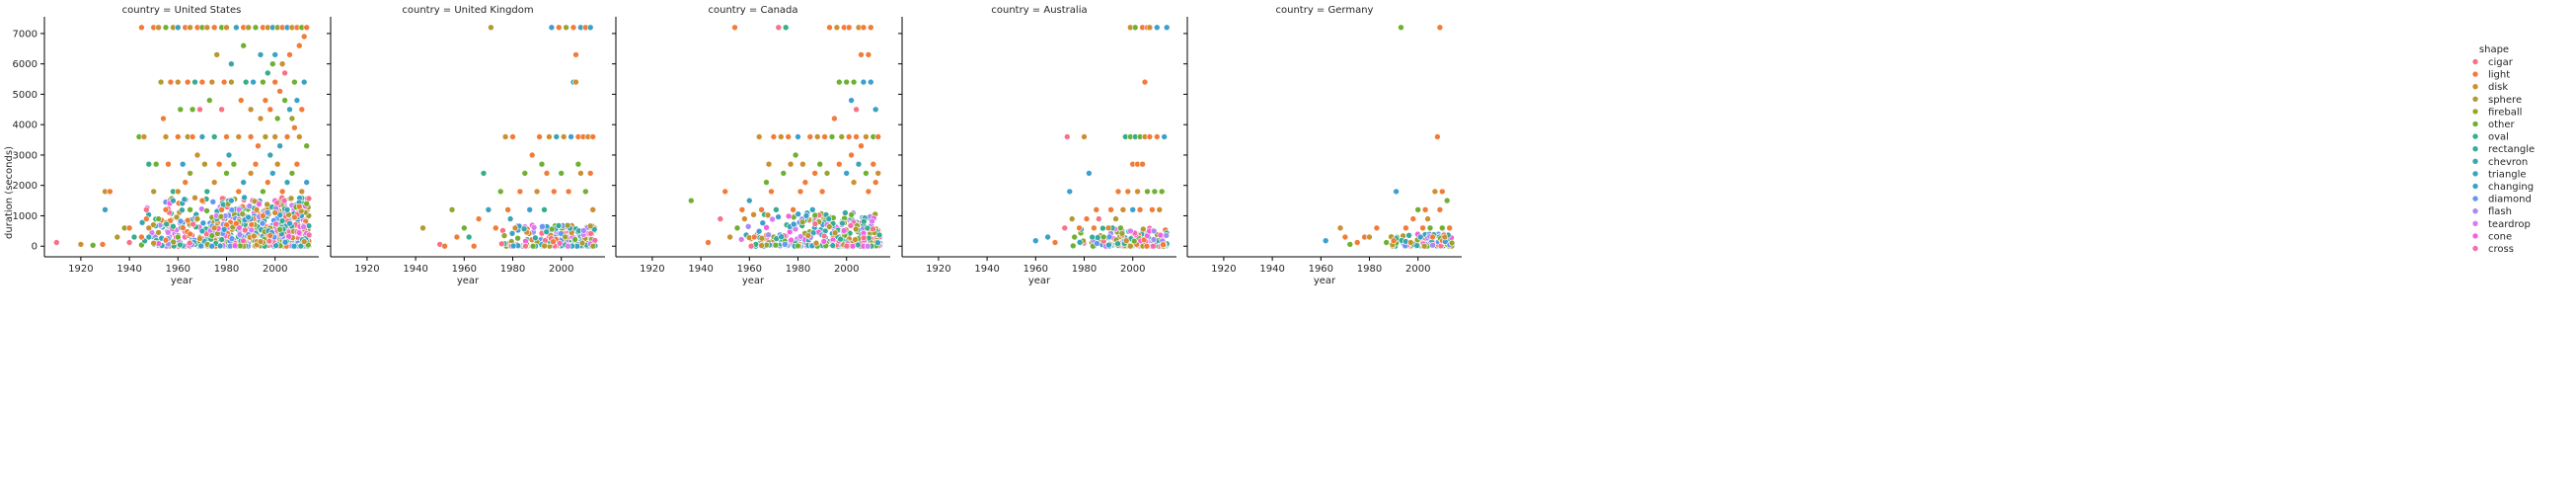 The width and height of the screenshot is (2576, 484). Describe the element at coordinates (1325, 10) in the screenshot. I see `panel-title: country = Germany` at that location.